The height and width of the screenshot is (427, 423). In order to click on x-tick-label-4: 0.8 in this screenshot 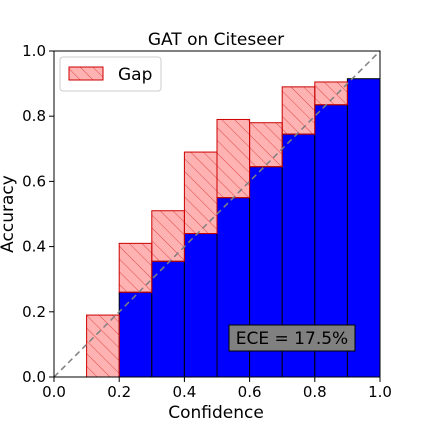, I will do `click(315, 392)`.